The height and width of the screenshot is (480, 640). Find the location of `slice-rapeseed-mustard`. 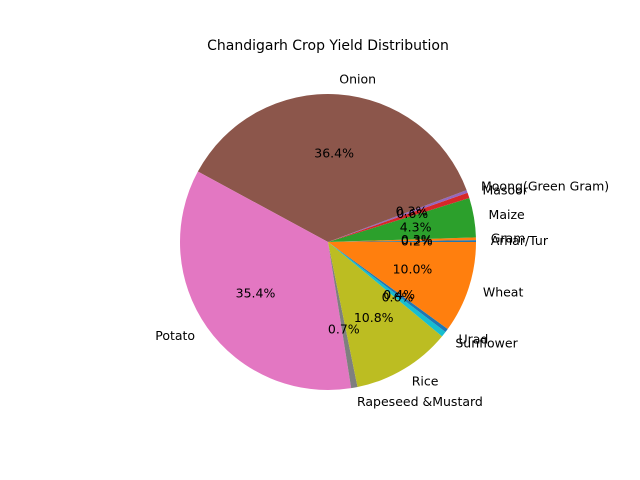

slice-rapeseed-mustard is located at coordinates (343, 315).